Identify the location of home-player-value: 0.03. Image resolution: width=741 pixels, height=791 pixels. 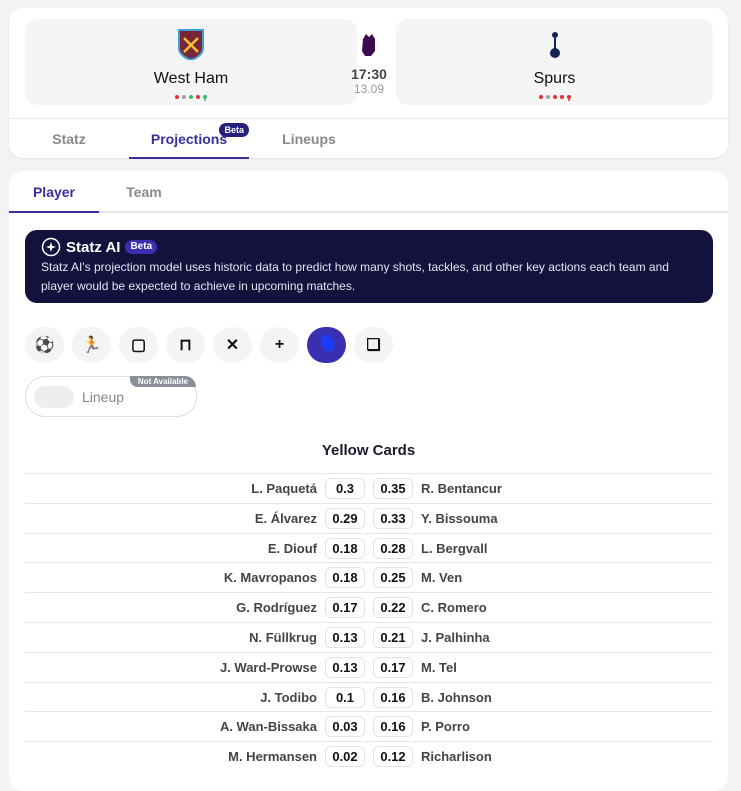
(345, 727).